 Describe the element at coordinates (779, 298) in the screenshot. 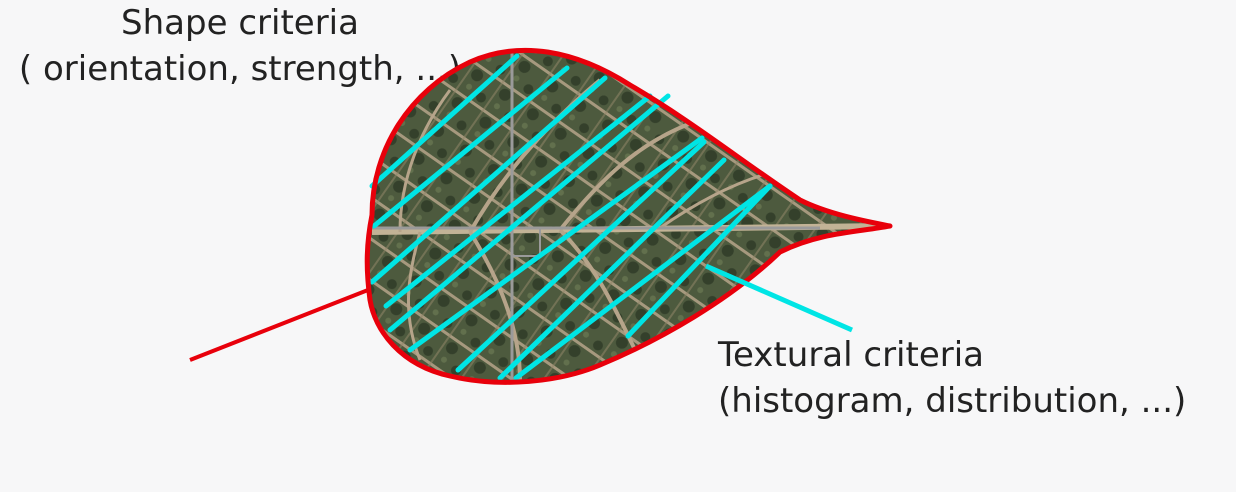

I see `texture-pointer-line` at that location.